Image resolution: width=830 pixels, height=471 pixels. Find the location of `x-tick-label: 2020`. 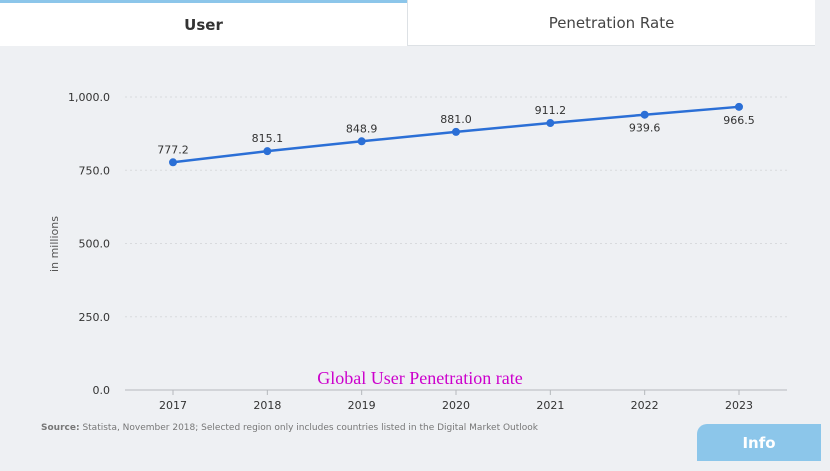

x-tick-label: 2020 is located at coordinates (456, 405).